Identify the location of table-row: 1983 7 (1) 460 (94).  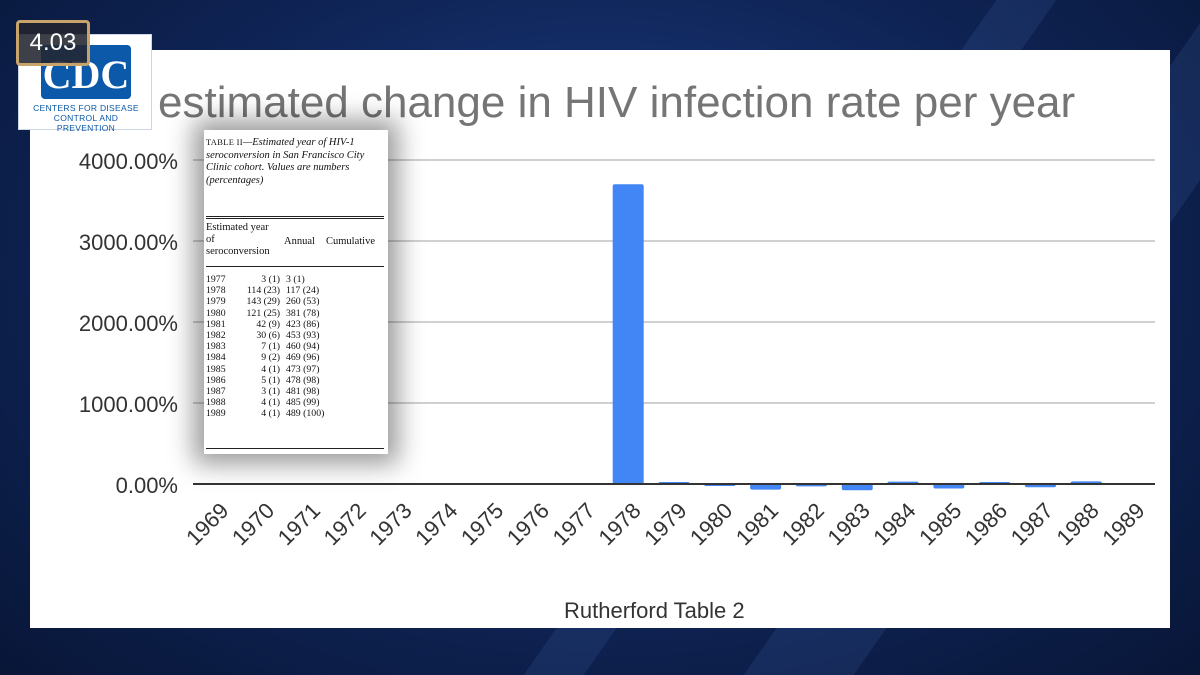
(295, 346).